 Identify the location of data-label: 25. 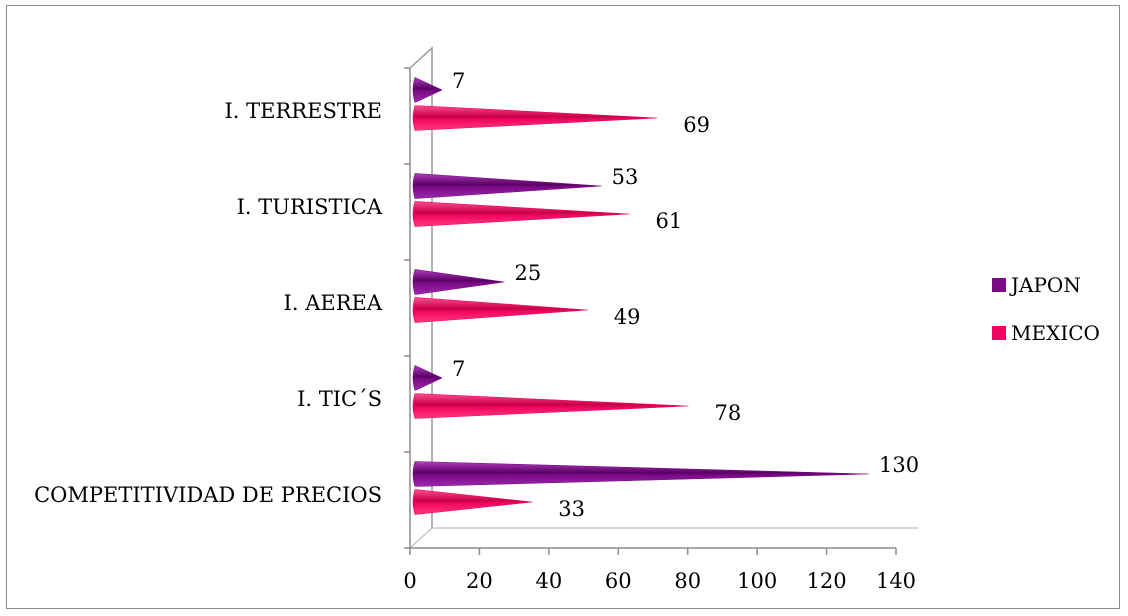
(527, 273).